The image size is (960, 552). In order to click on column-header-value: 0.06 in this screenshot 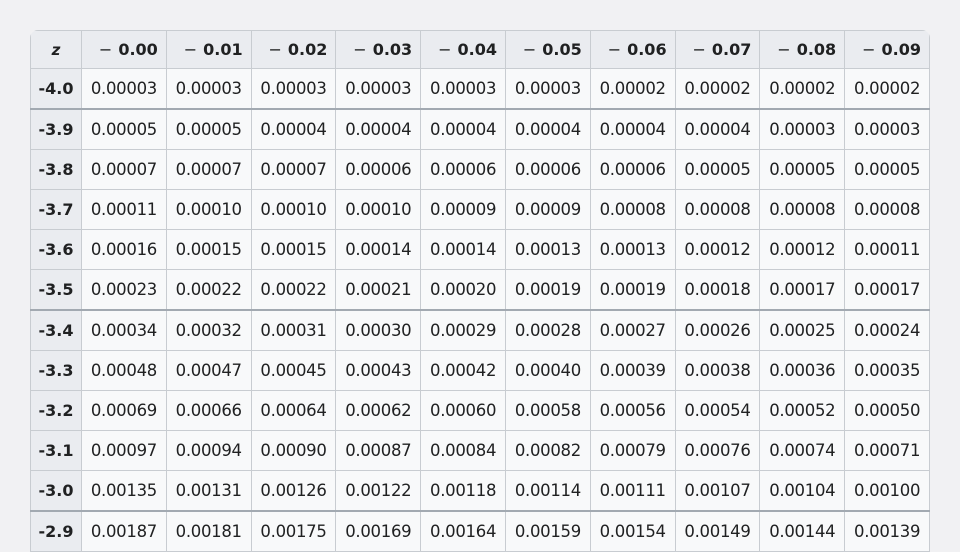, I will do `click(647, 49)`.